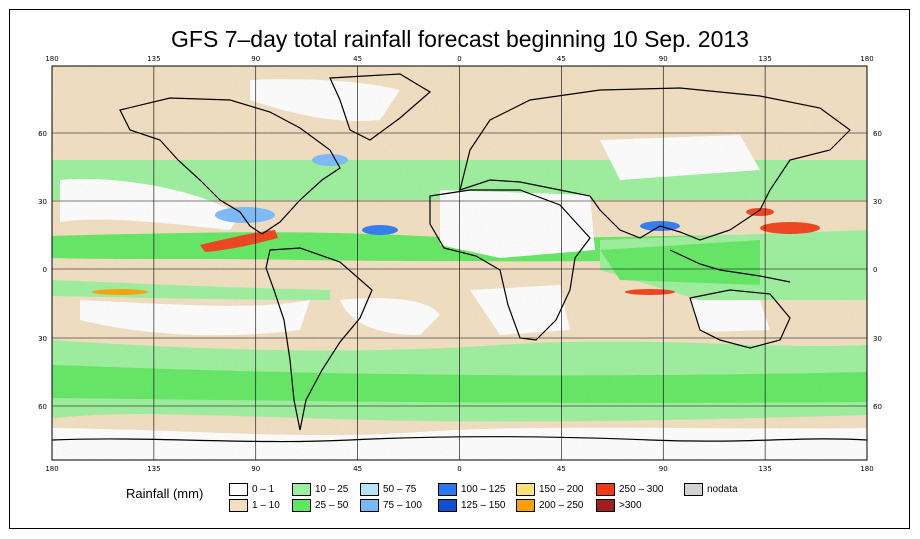 This screenshot has height=539, width=920. Describe the element at coordinates (877, 270) in the screenshot. I see `lat-labels-right: 60 30 0 30 60` at that location.